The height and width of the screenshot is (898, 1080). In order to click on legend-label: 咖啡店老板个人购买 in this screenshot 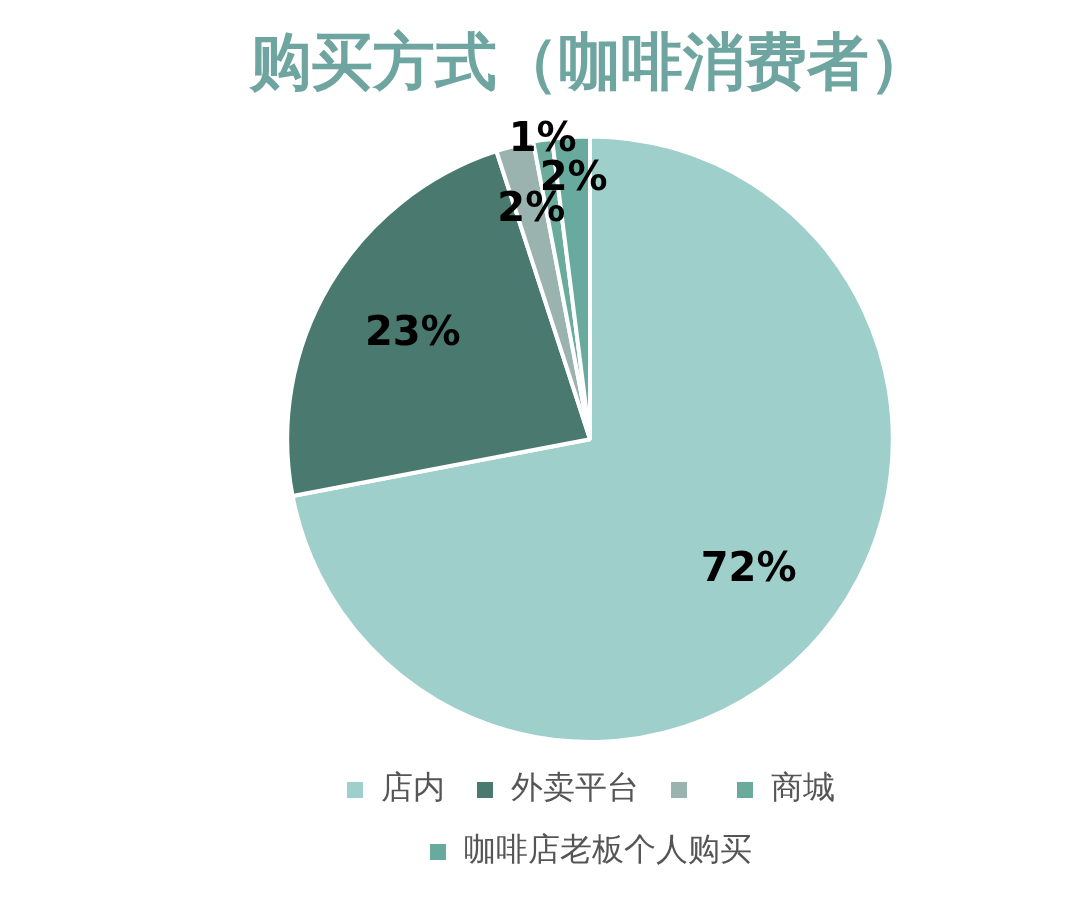, I will do `click(608, 849)`.